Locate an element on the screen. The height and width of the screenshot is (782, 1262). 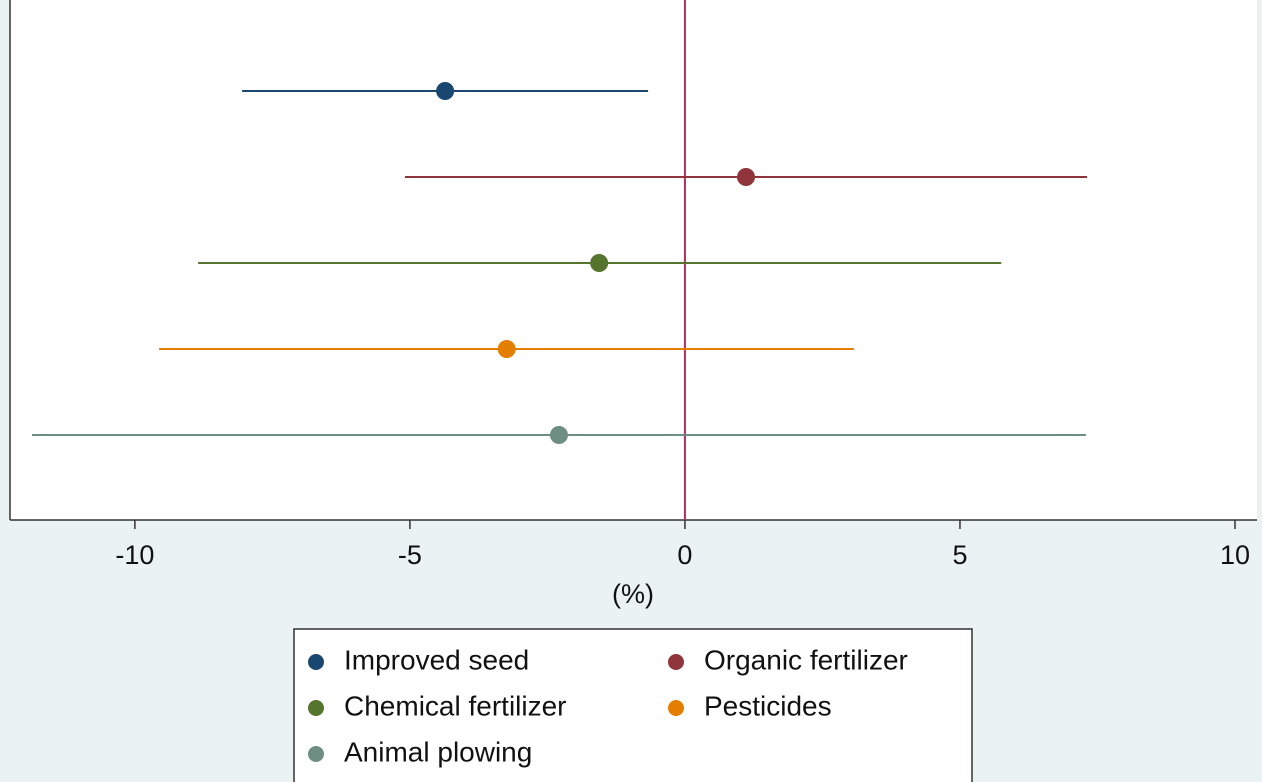
legend-label: Chemical fertilizer is located at coordinates (455, 705).